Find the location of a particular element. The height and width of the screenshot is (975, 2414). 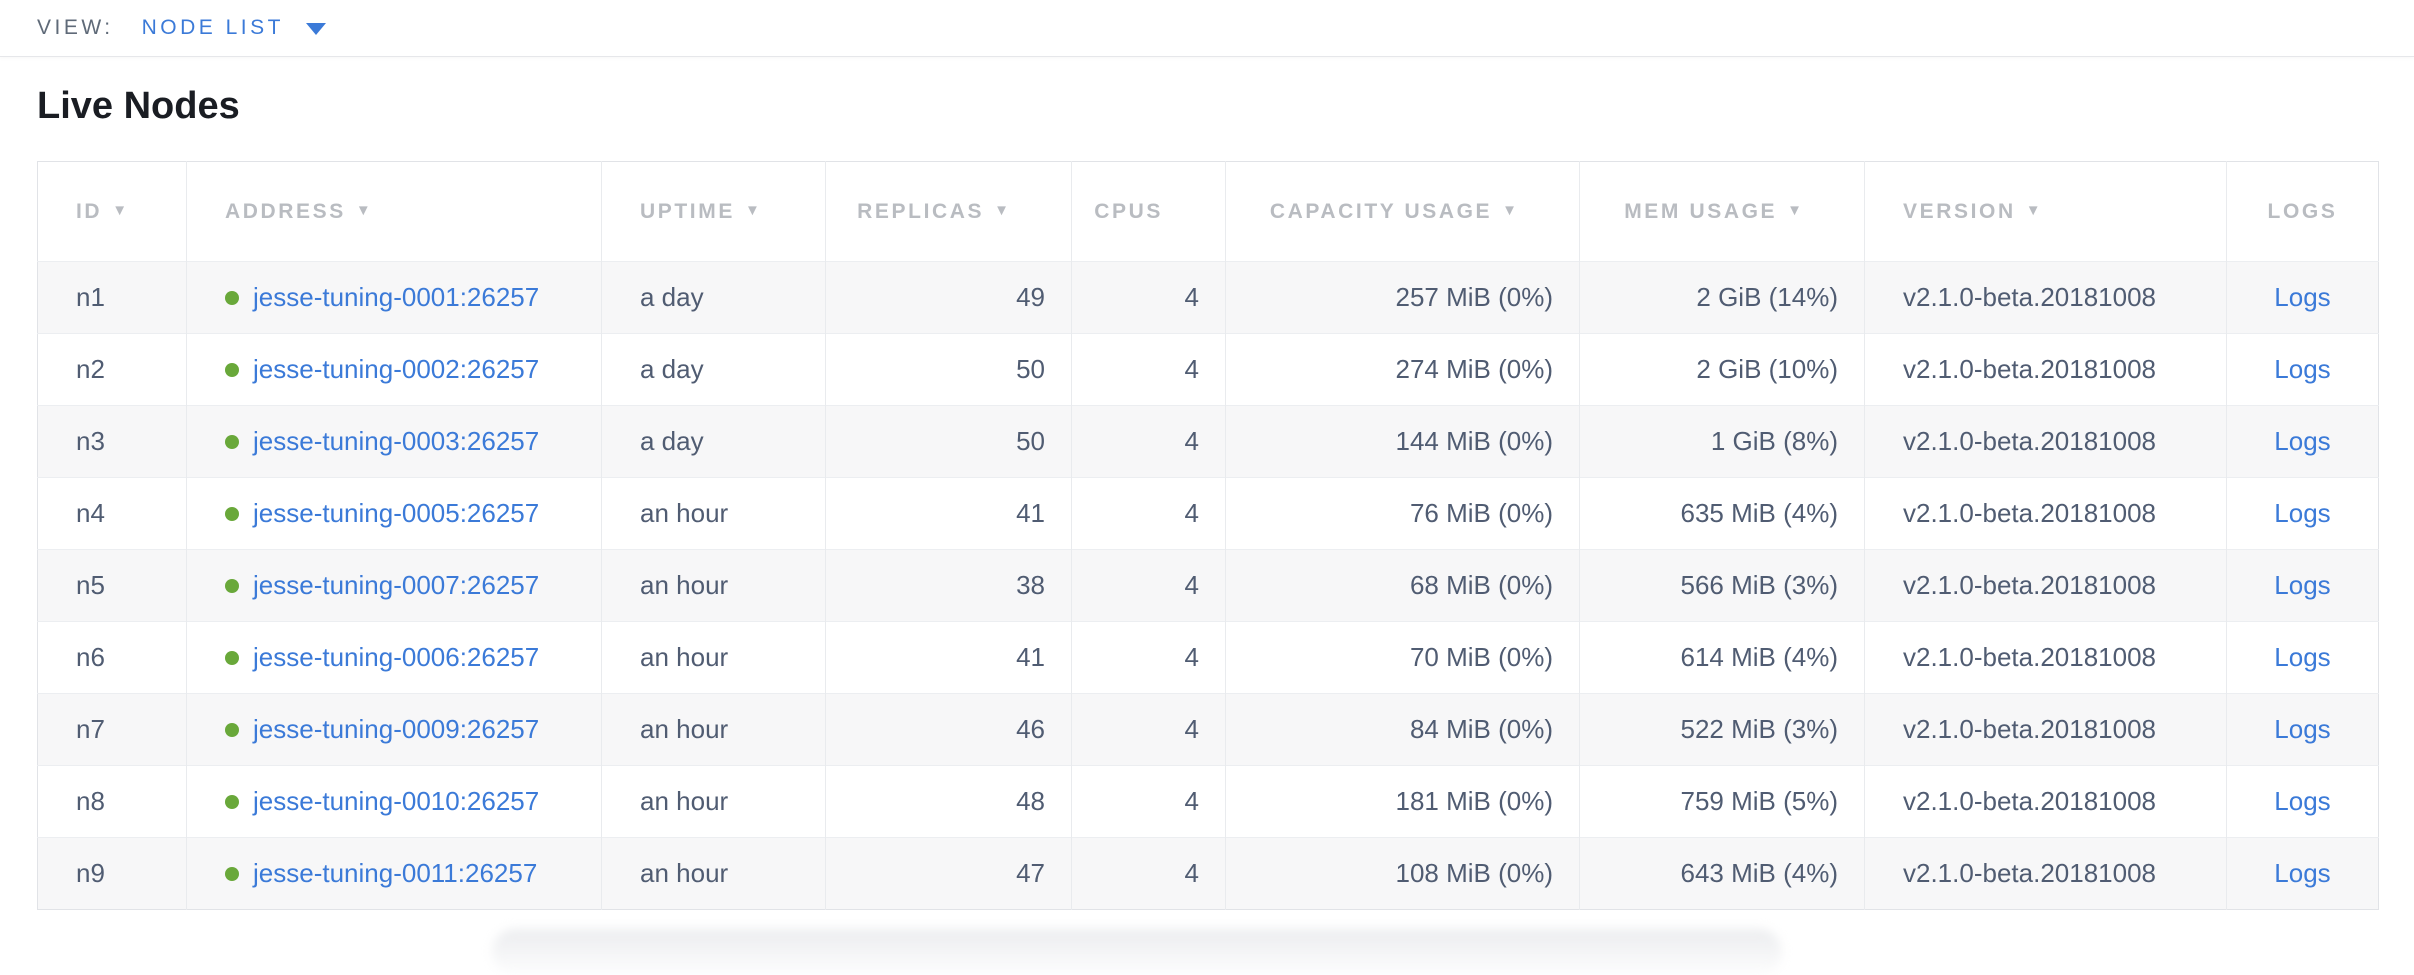

cell-replicas: 50 is located at coordinates (948, 369).